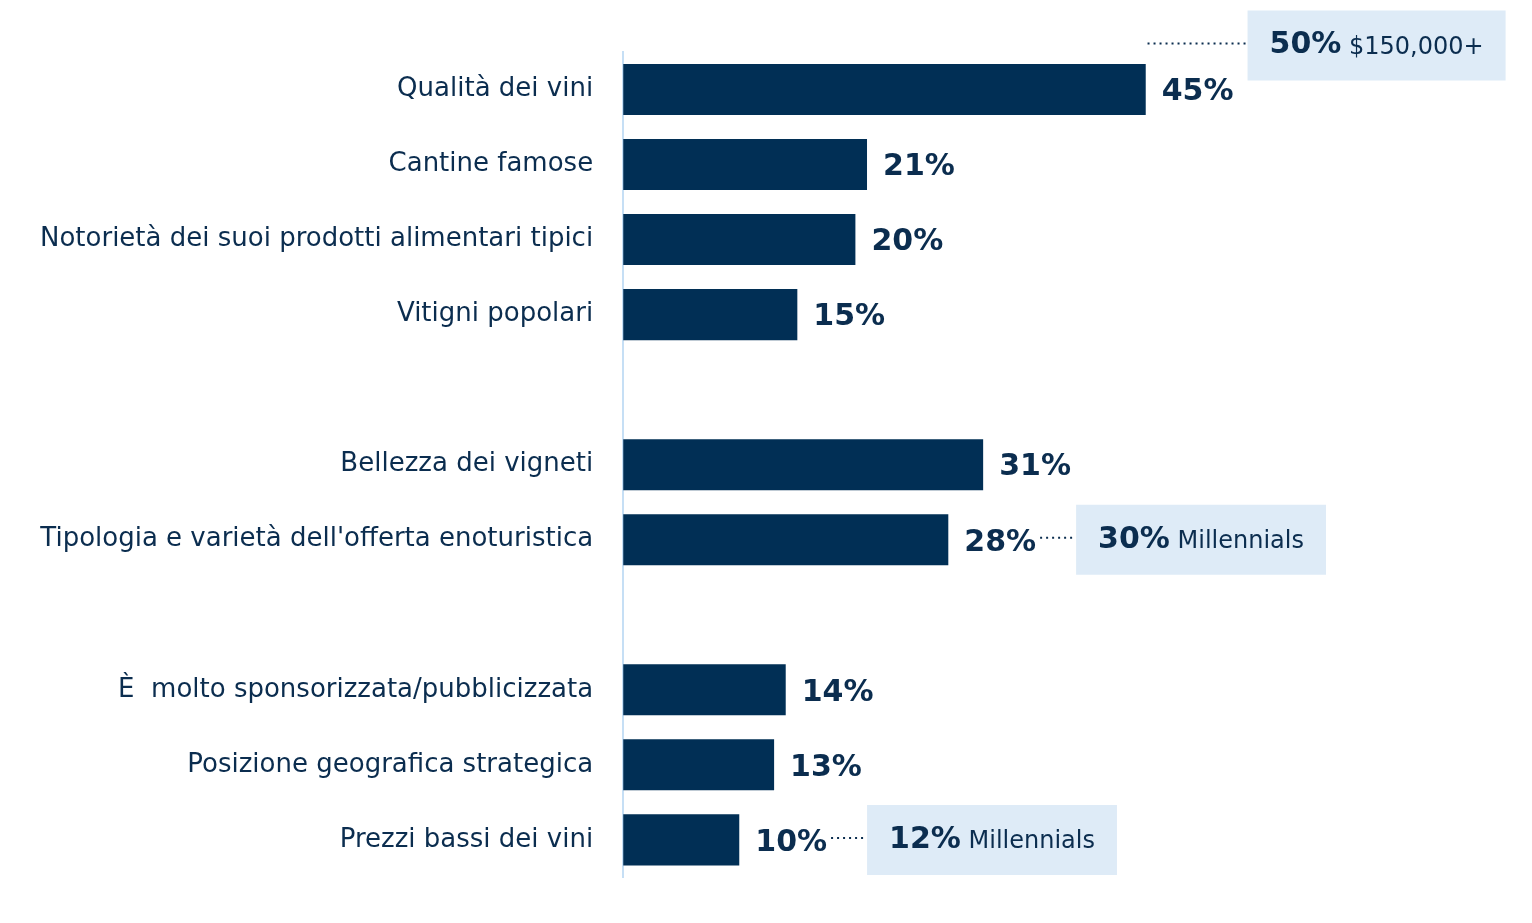 The image size is (1532, 923). I want to click on y-tick-label: Bellezza dei vigneti, so click(467, 462).